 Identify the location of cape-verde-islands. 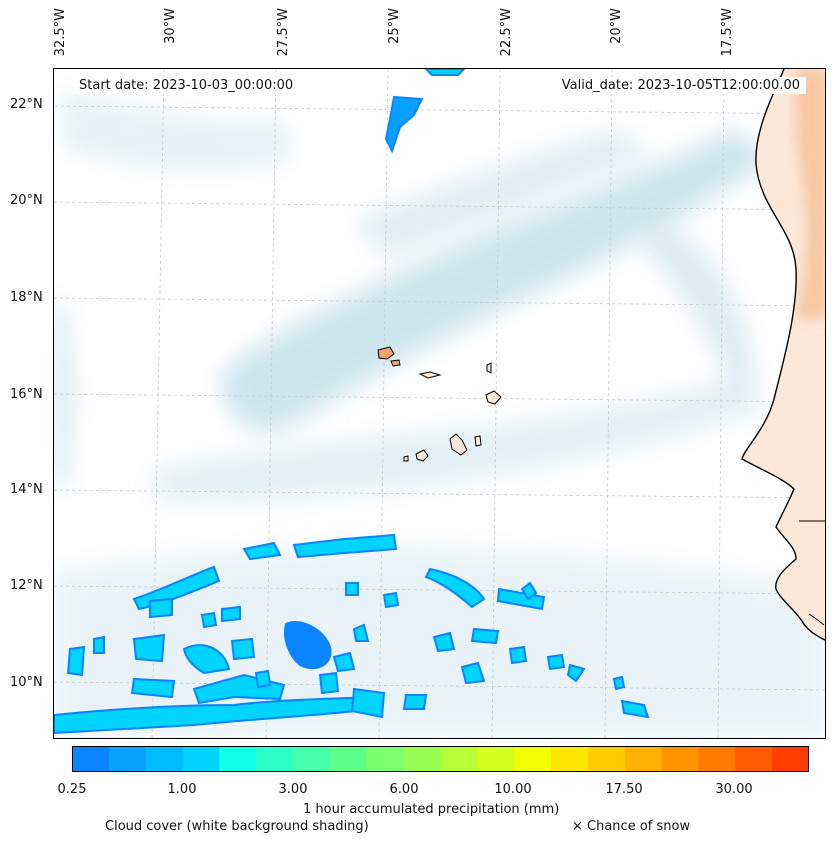
(439, 404).